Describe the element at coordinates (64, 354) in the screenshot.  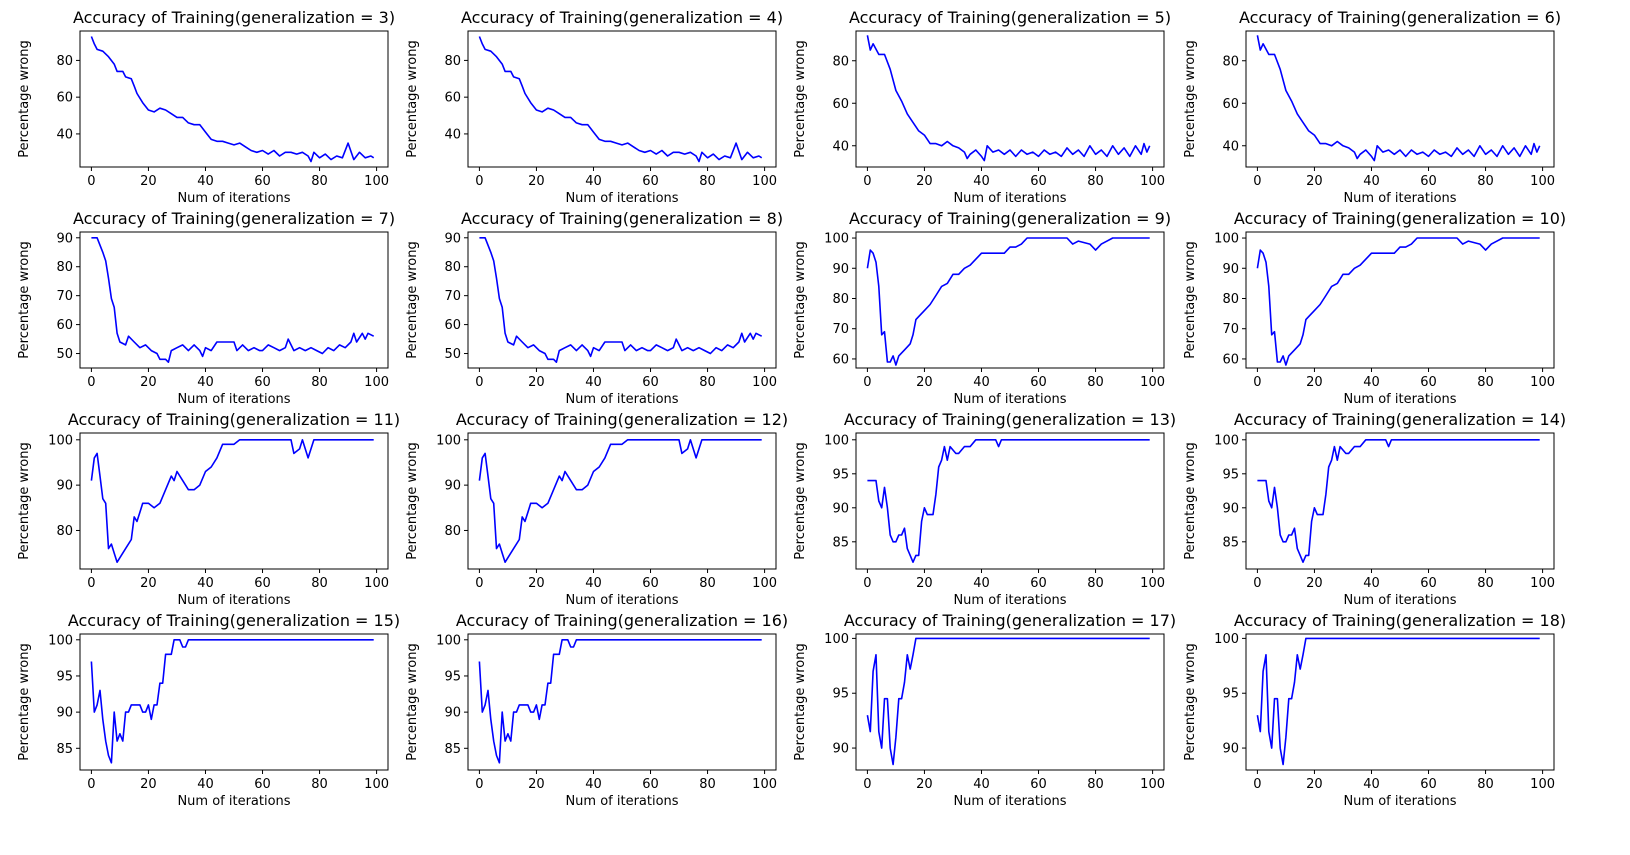
I see `y-tick-label: 50` at that location.